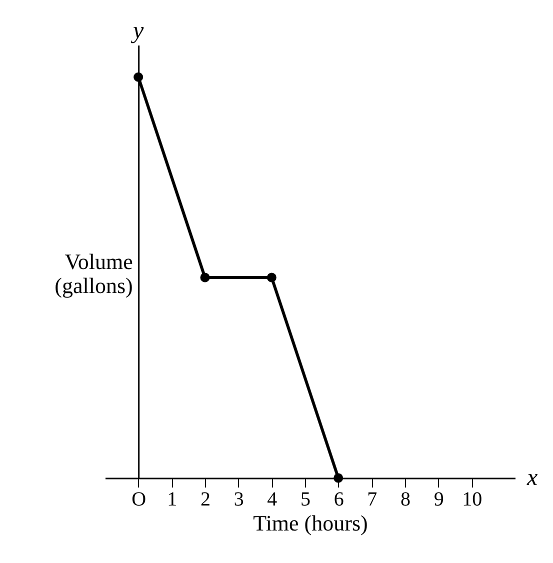 This screenshot has width=553, height=563. I want to click on x-tick-label: 2, so click(205, 499).